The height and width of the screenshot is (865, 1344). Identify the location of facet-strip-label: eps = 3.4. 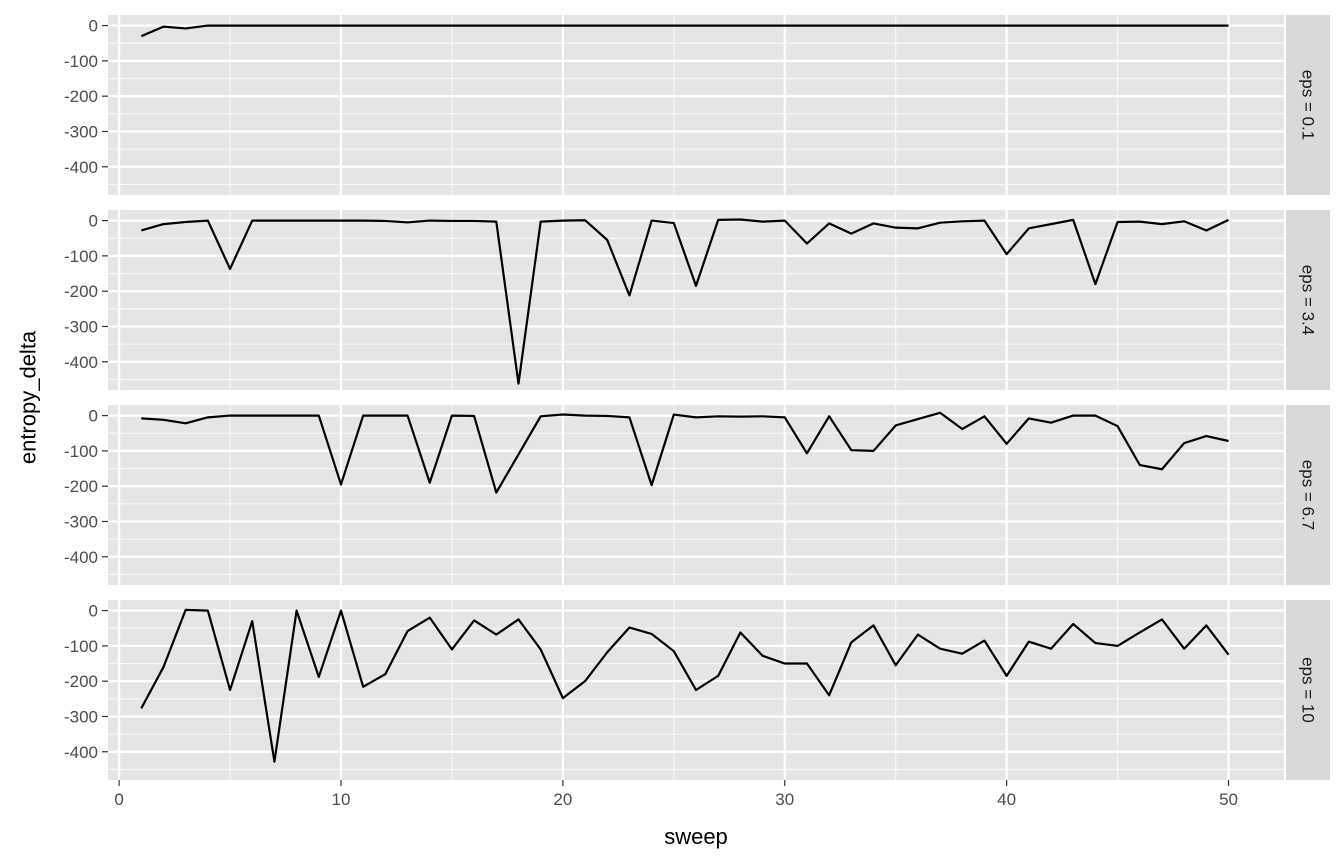
(1308, 300).